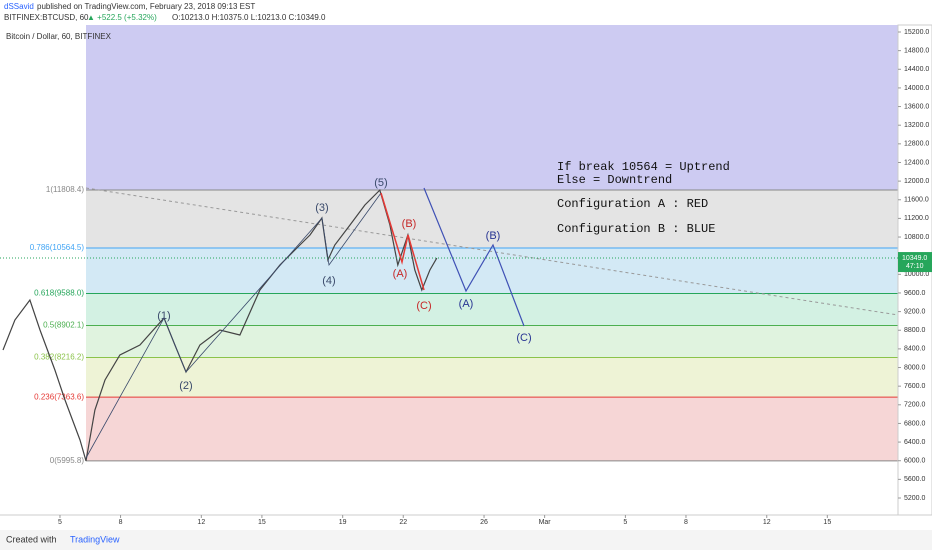 The image size is (932, 555). I want to click on y-tick-label: 7200.0, so click(915, 405).